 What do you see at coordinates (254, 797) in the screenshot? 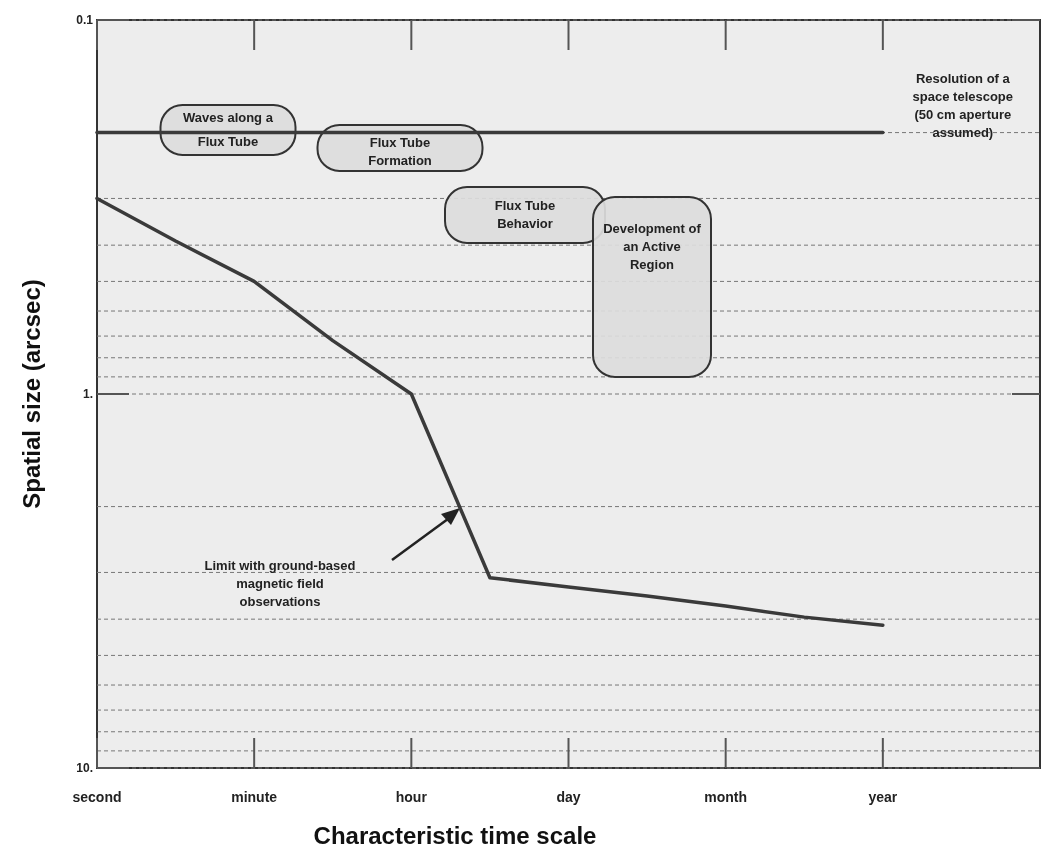
I see `x-tick-label: minute` at bounding box center [254, 797].